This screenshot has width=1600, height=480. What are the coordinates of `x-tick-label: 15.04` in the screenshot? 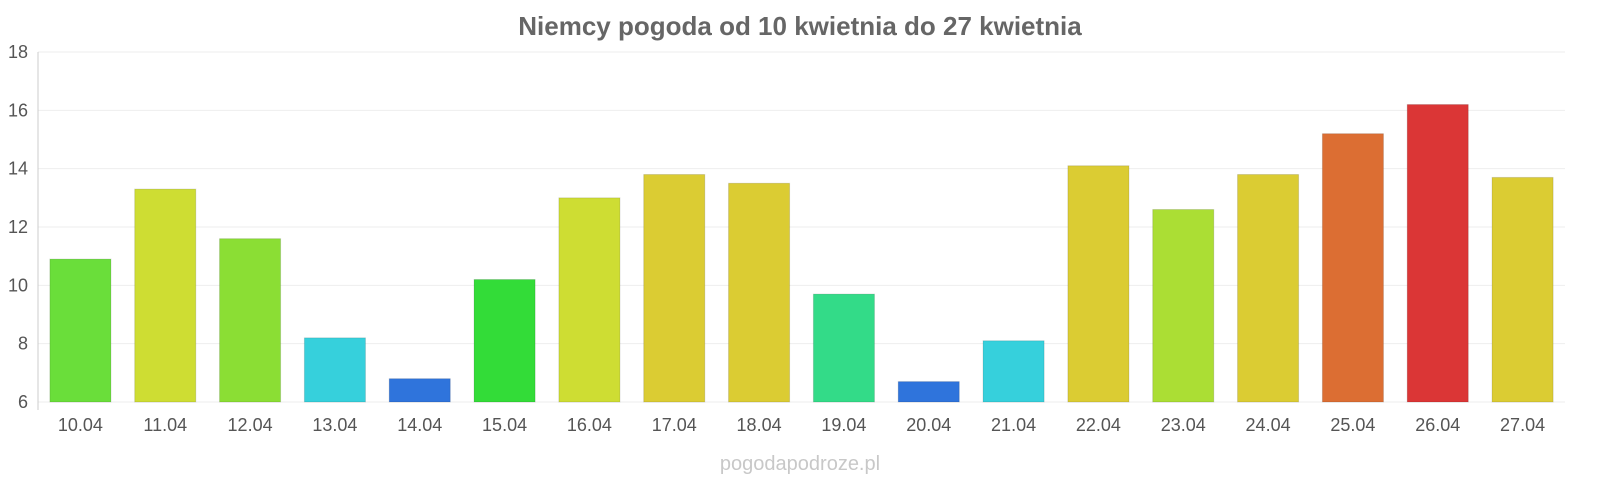 It's located at (504, 425).